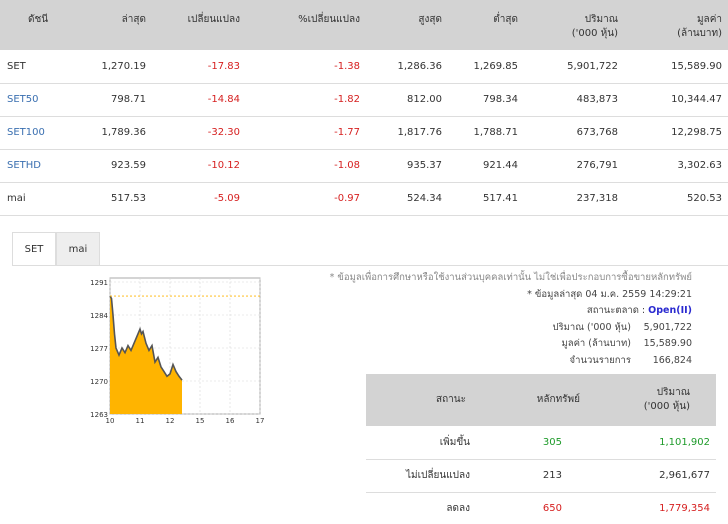  What do you see at coordinates (370, 265) in the screenshot?
I see `tab-divider` at bounding box center [370, 265].